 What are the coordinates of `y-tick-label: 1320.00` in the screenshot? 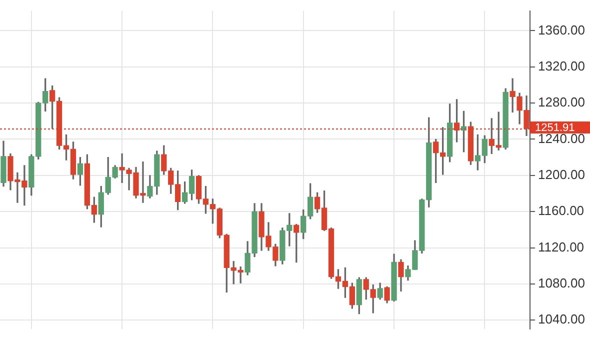 It's located at (562, 66).